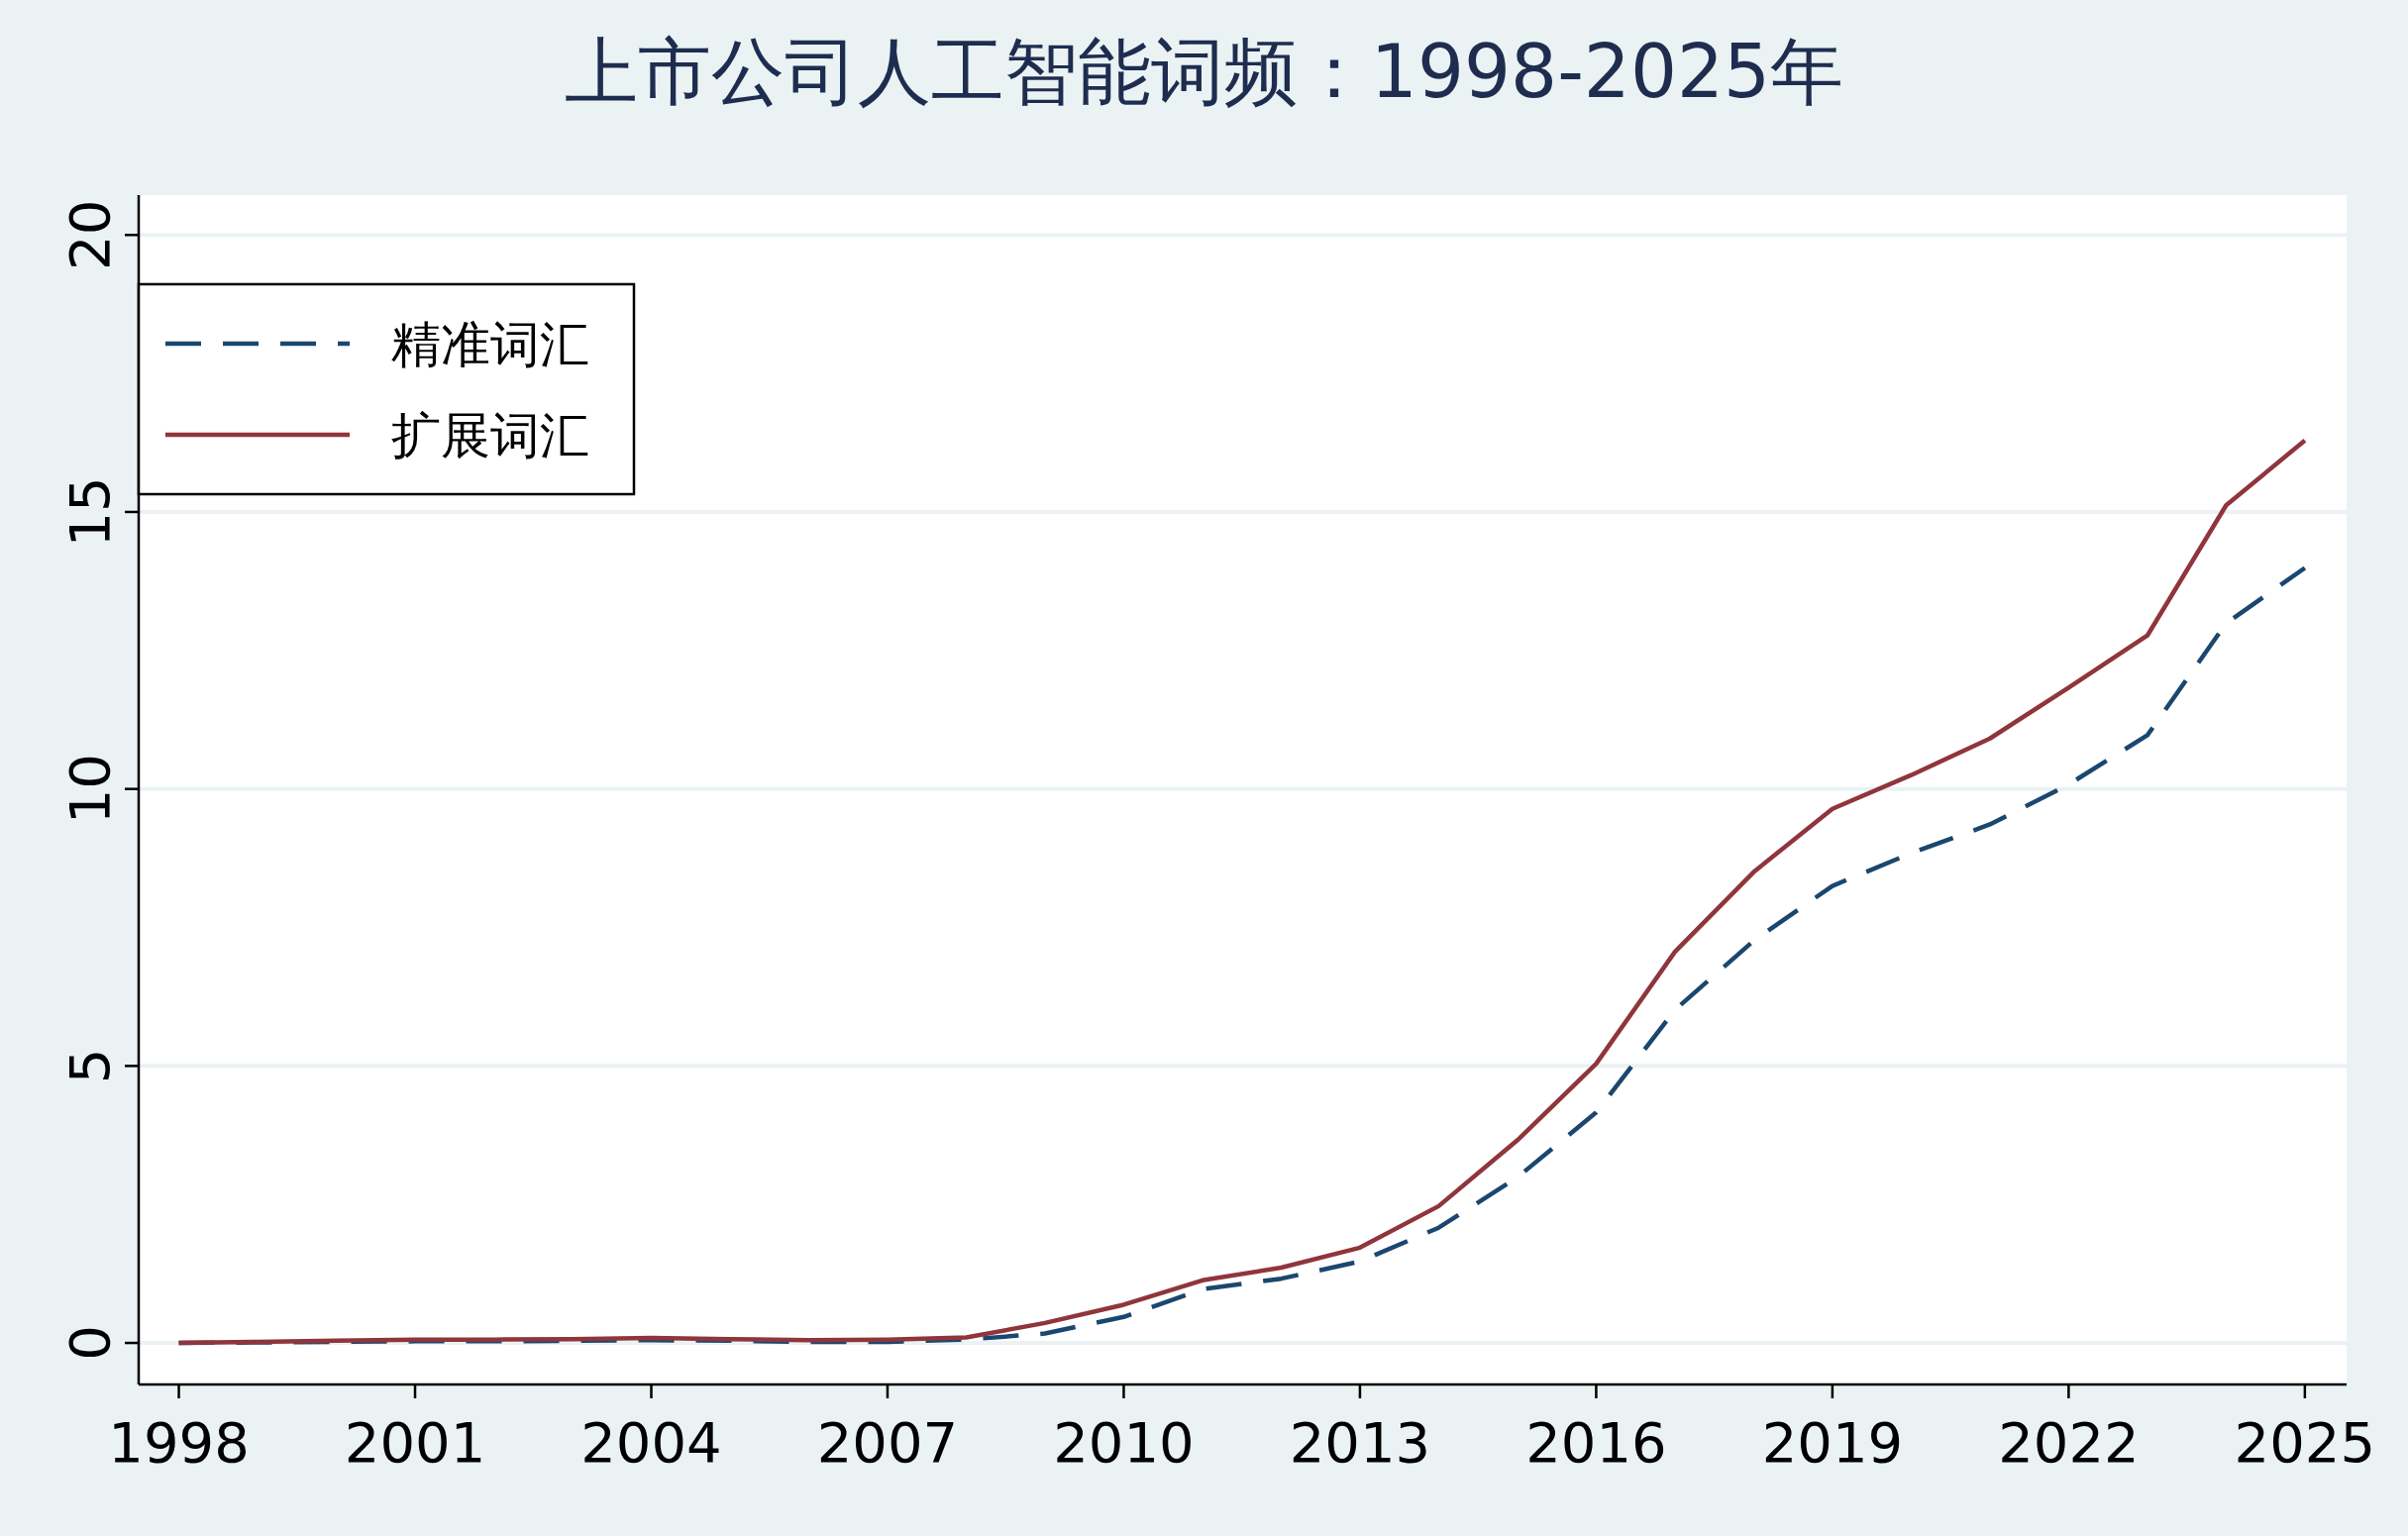  Describe the element at coordinates (1124, 1442) in the screenshot. I see `x-tick-label: 2010` at that location.